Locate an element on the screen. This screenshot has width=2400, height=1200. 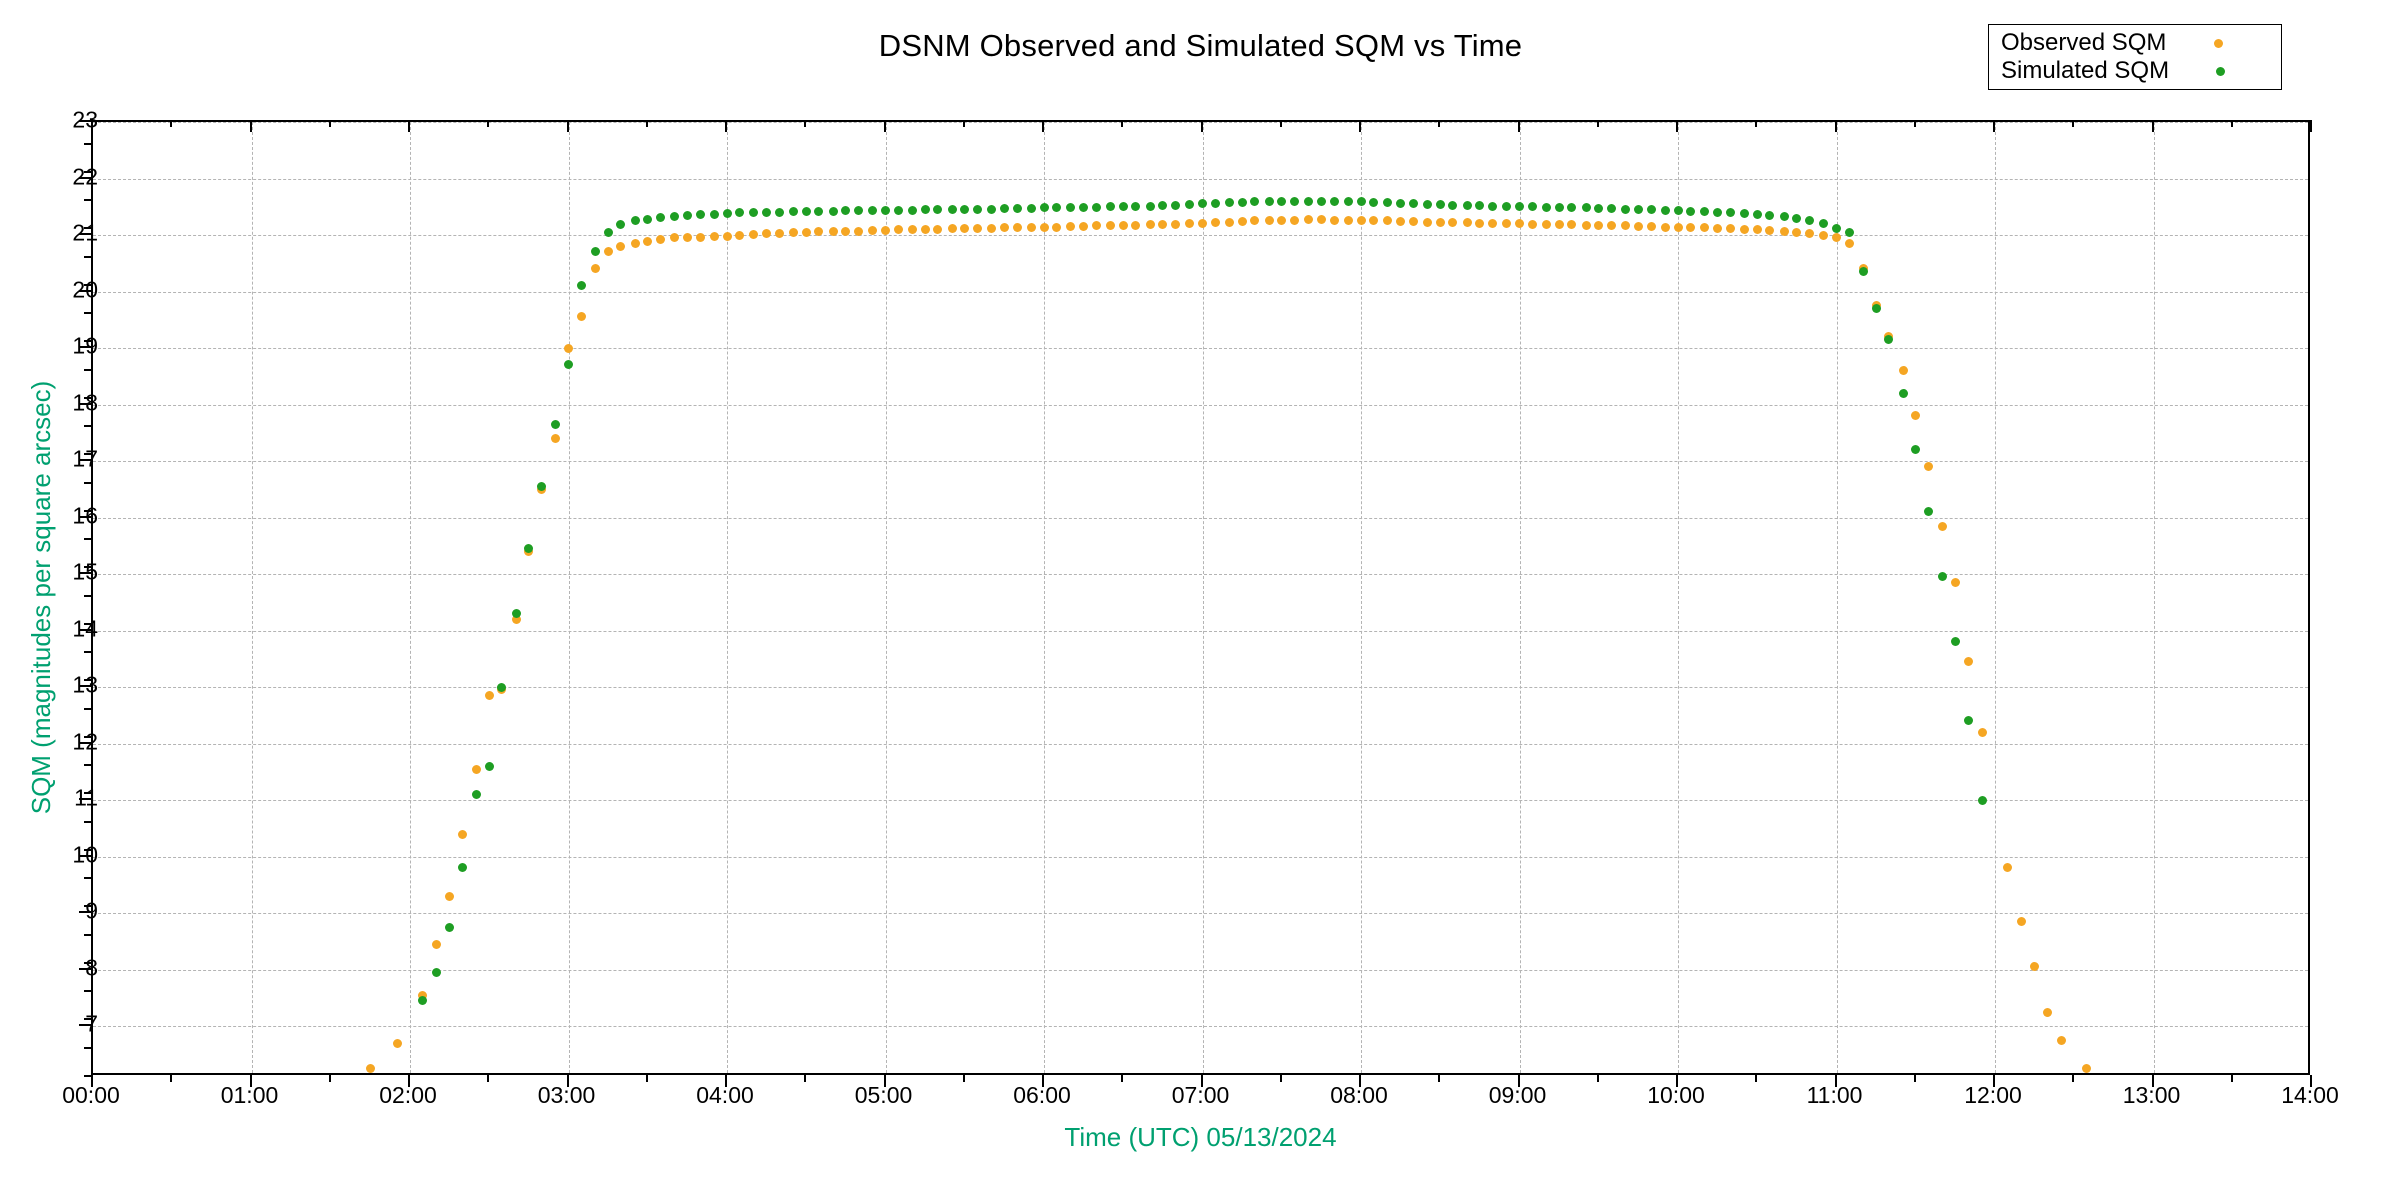
legend-item-observed: Observed SQM is located at coordinates (2135, 43).